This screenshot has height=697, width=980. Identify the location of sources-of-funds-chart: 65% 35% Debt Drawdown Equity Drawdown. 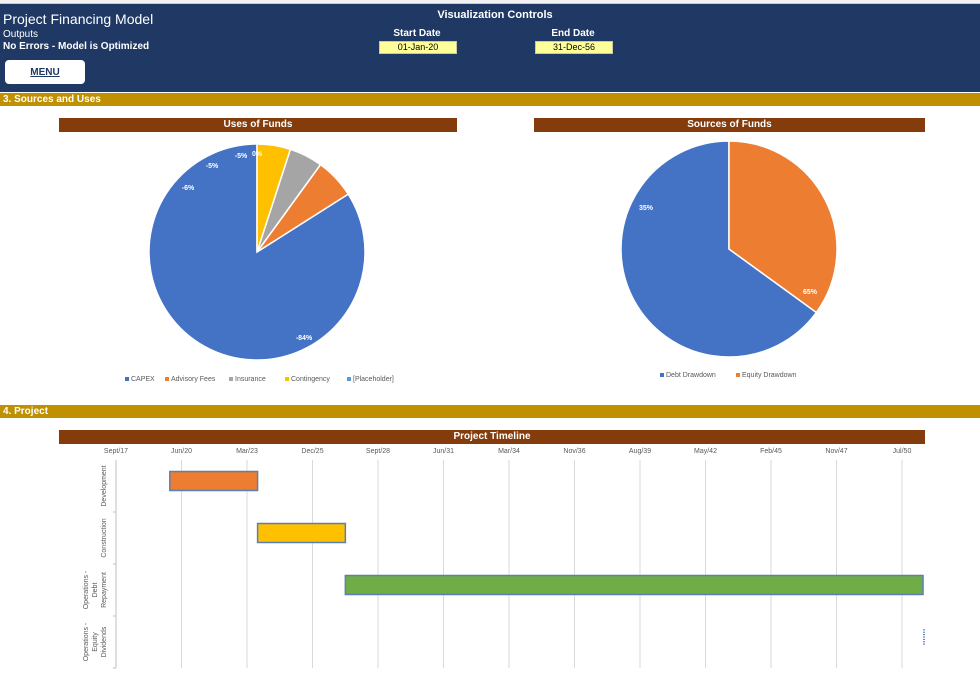
(729, 259).